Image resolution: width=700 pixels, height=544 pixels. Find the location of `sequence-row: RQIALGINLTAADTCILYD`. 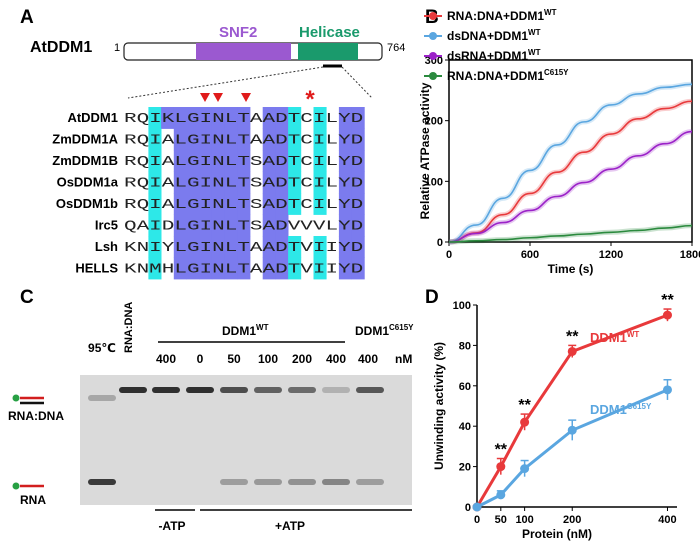

sequence-row: RQIALGINLTAADTCILYD is located at coordinates (243, 141).